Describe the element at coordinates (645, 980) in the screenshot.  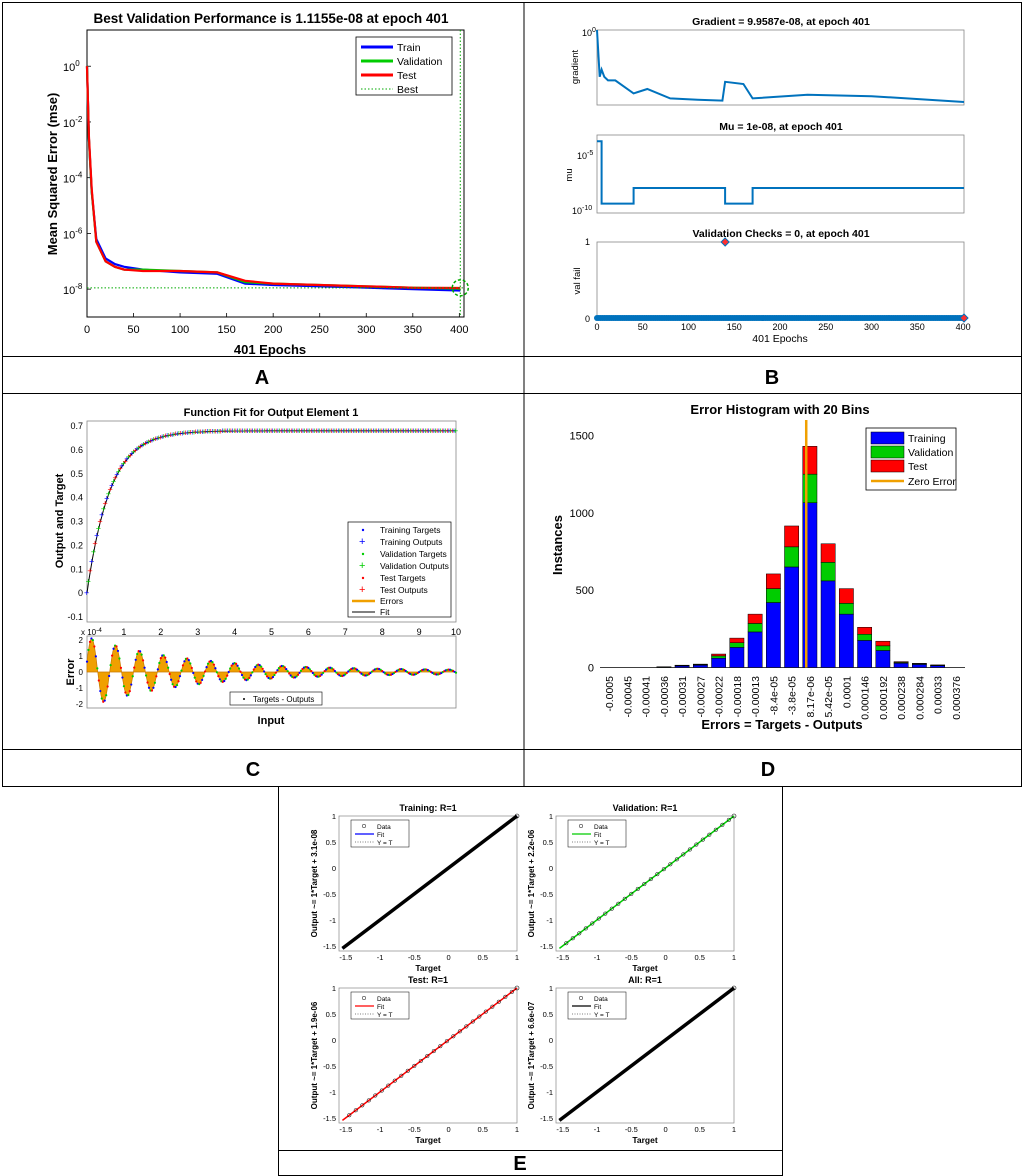
I see `e-subplot-title: All: R=1` at that location.